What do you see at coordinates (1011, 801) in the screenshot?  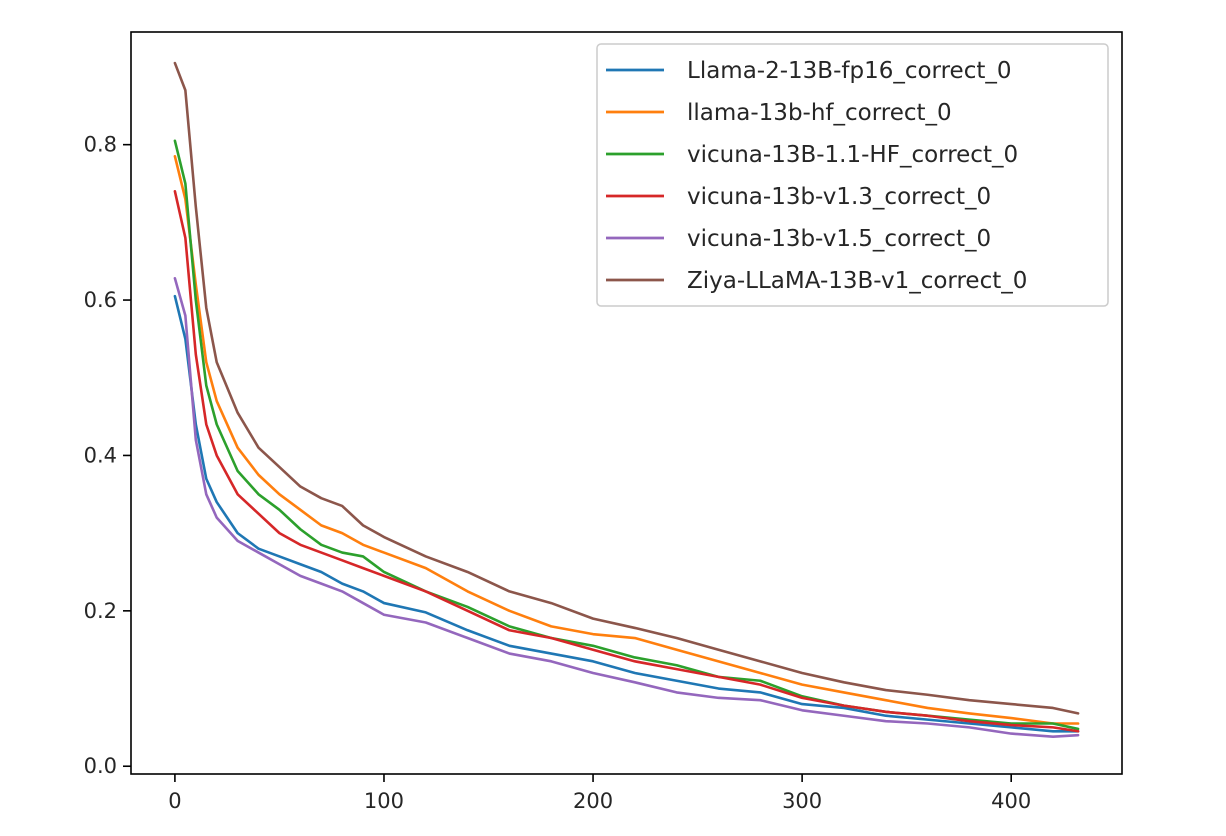 I see `x-tick-label: 400` at bounding box center [1011, 801].